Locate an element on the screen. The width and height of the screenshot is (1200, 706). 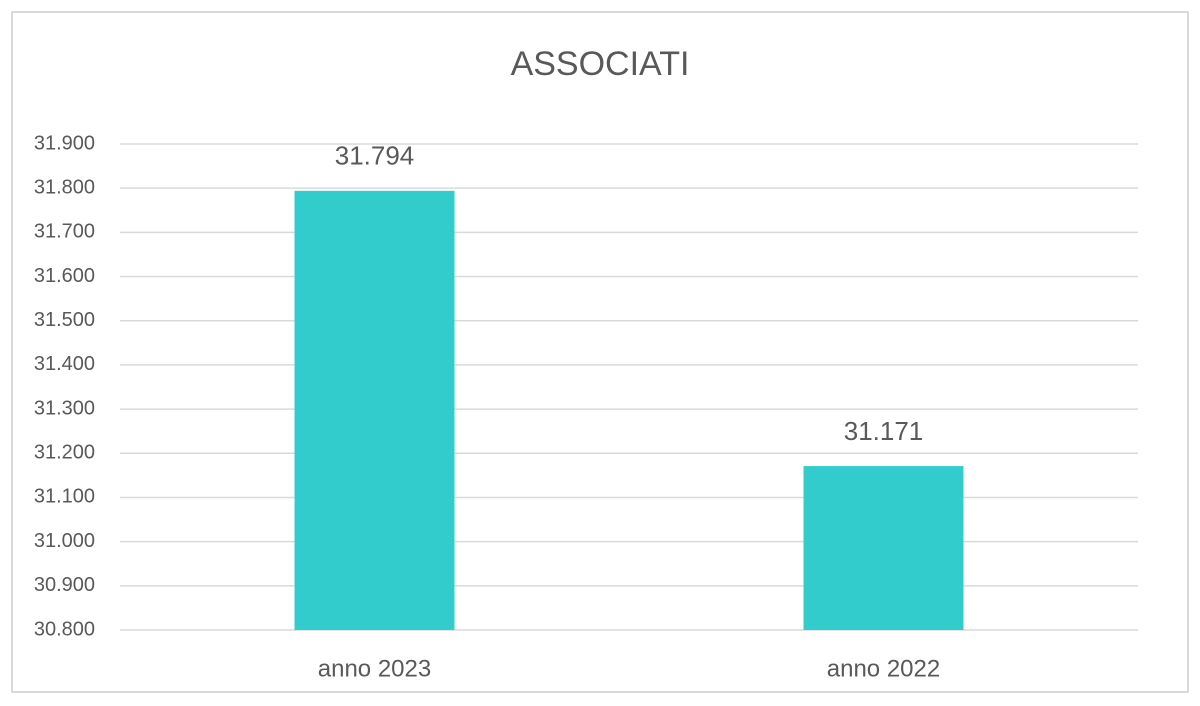
y-tick-label: 30.900 is located at coordinates (64, 585).